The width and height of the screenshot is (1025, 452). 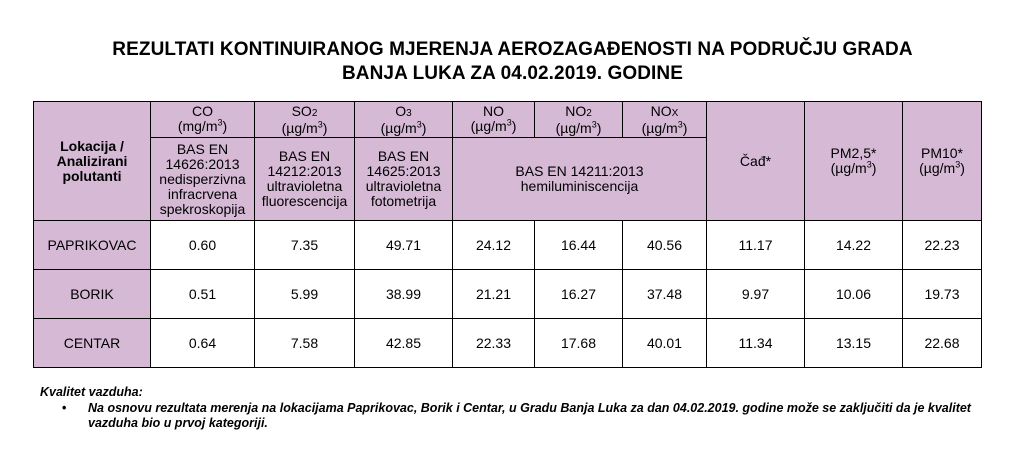 I want to click on value-cell: 40.01, so click(x=664, y=343).